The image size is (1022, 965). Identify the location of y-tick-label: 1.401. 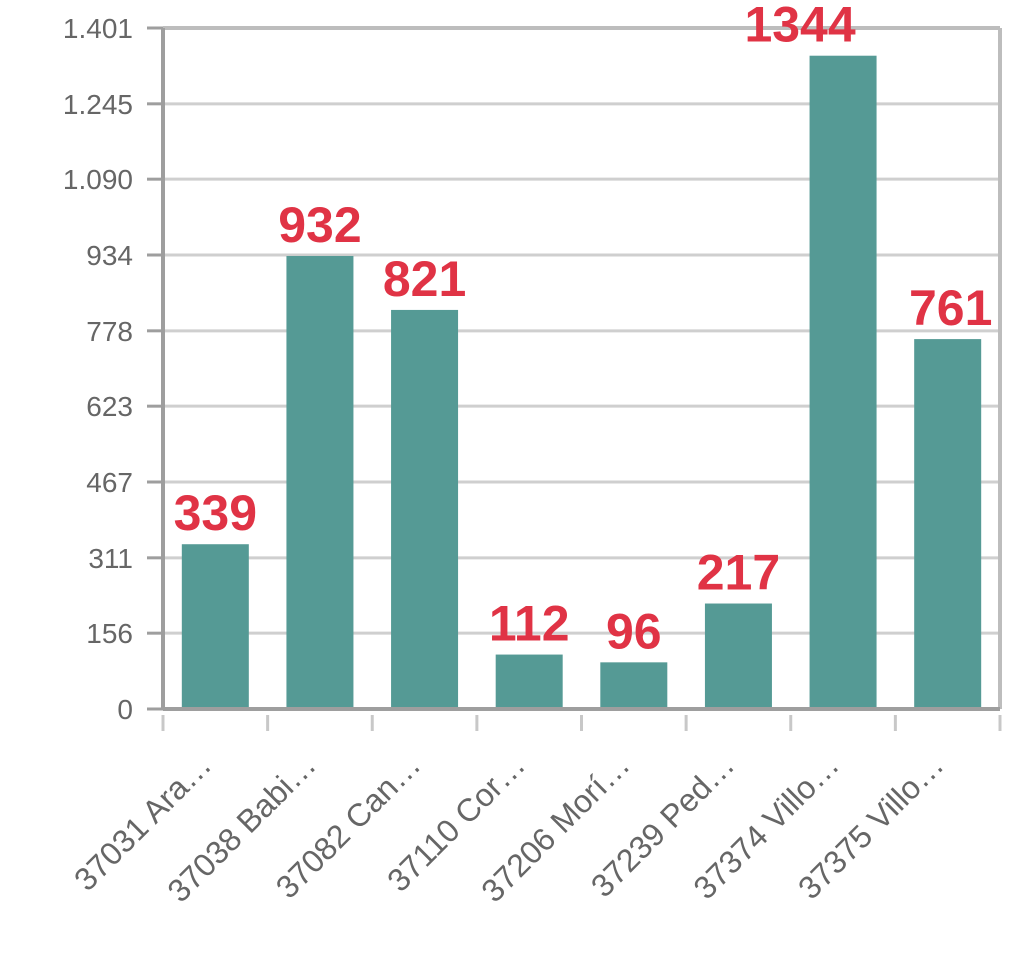
(98, 28).